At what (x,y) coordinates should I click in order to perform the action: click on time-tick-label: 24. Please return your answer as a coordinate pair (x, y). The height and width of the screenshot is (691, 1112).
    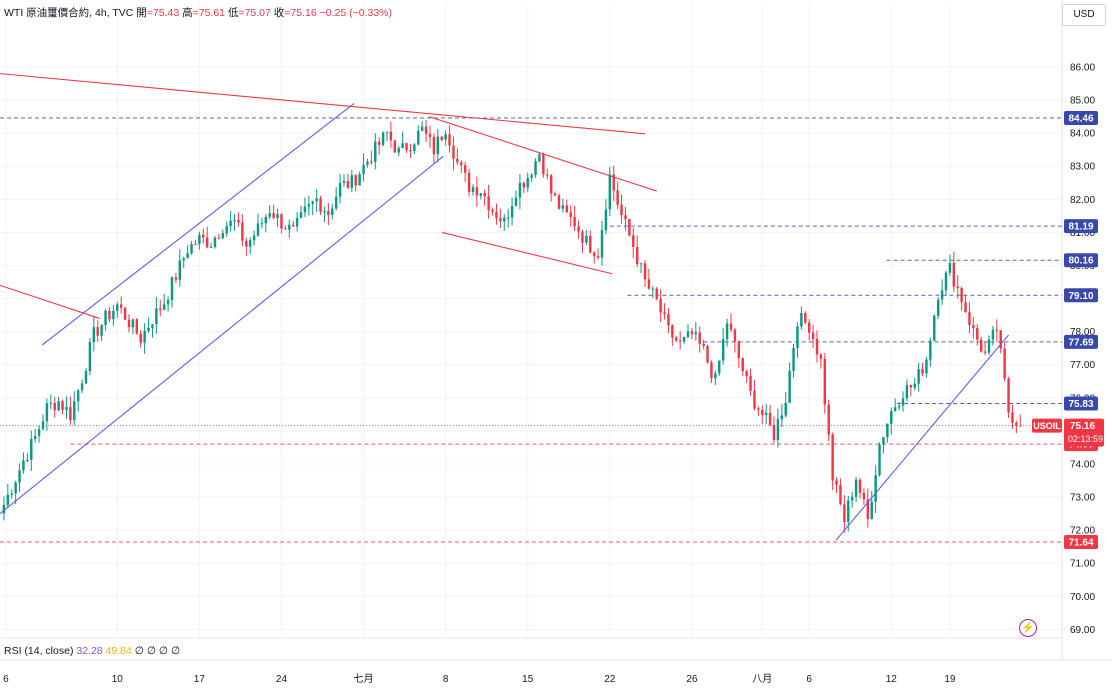
    Looking at the image, I should click on (282, 679).